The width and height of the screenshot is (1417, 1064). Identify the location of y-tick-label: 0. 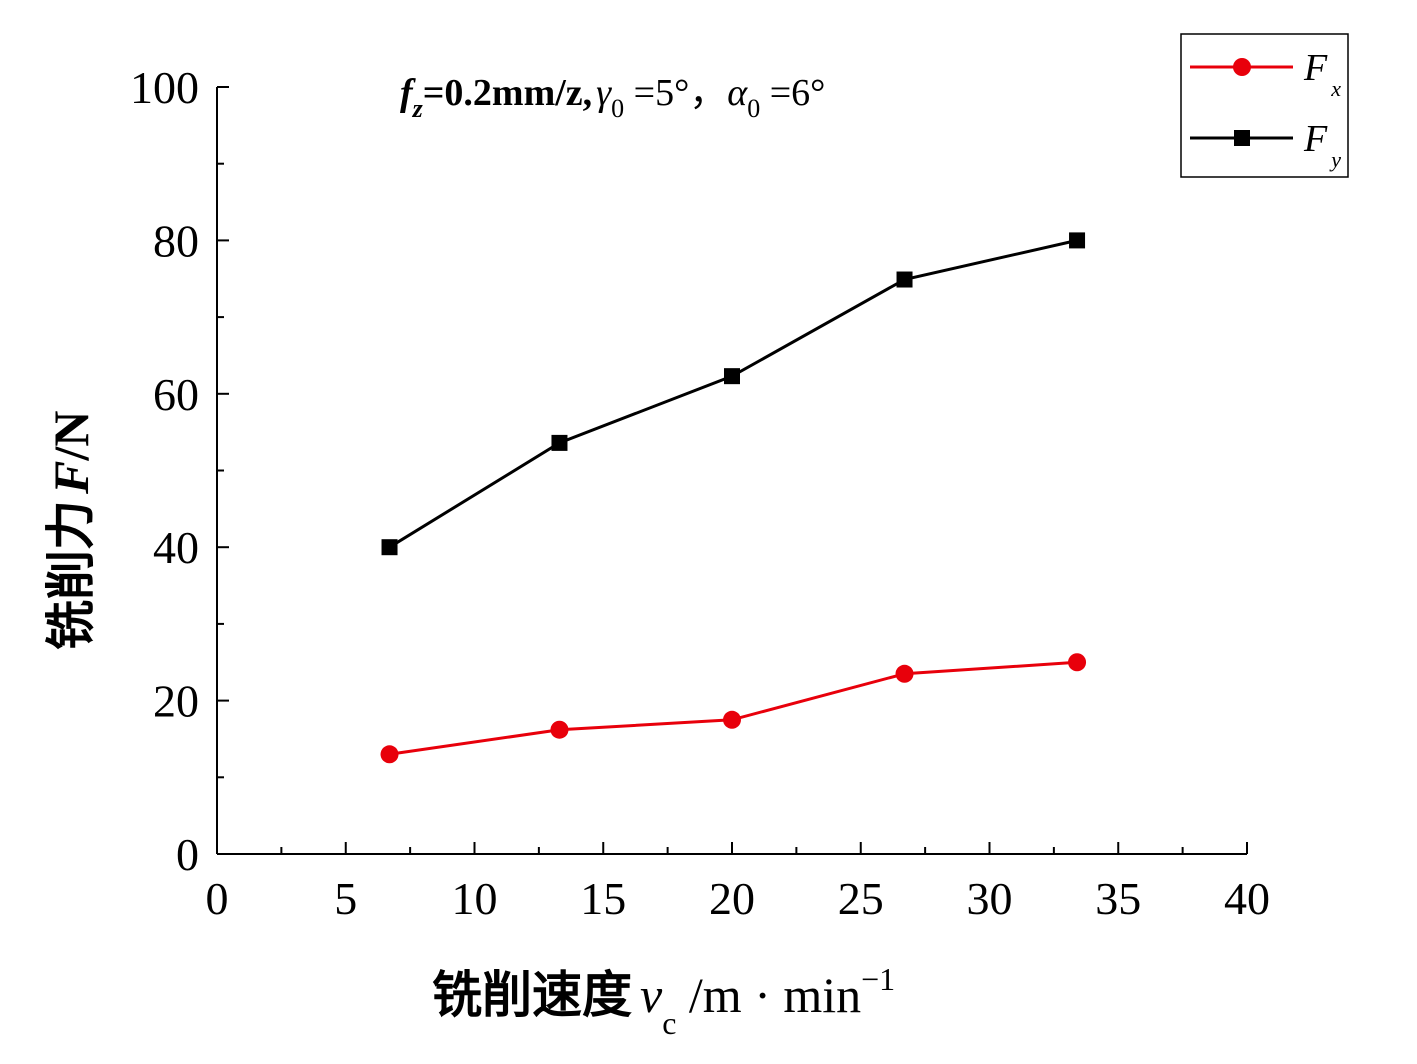
(187, 854).